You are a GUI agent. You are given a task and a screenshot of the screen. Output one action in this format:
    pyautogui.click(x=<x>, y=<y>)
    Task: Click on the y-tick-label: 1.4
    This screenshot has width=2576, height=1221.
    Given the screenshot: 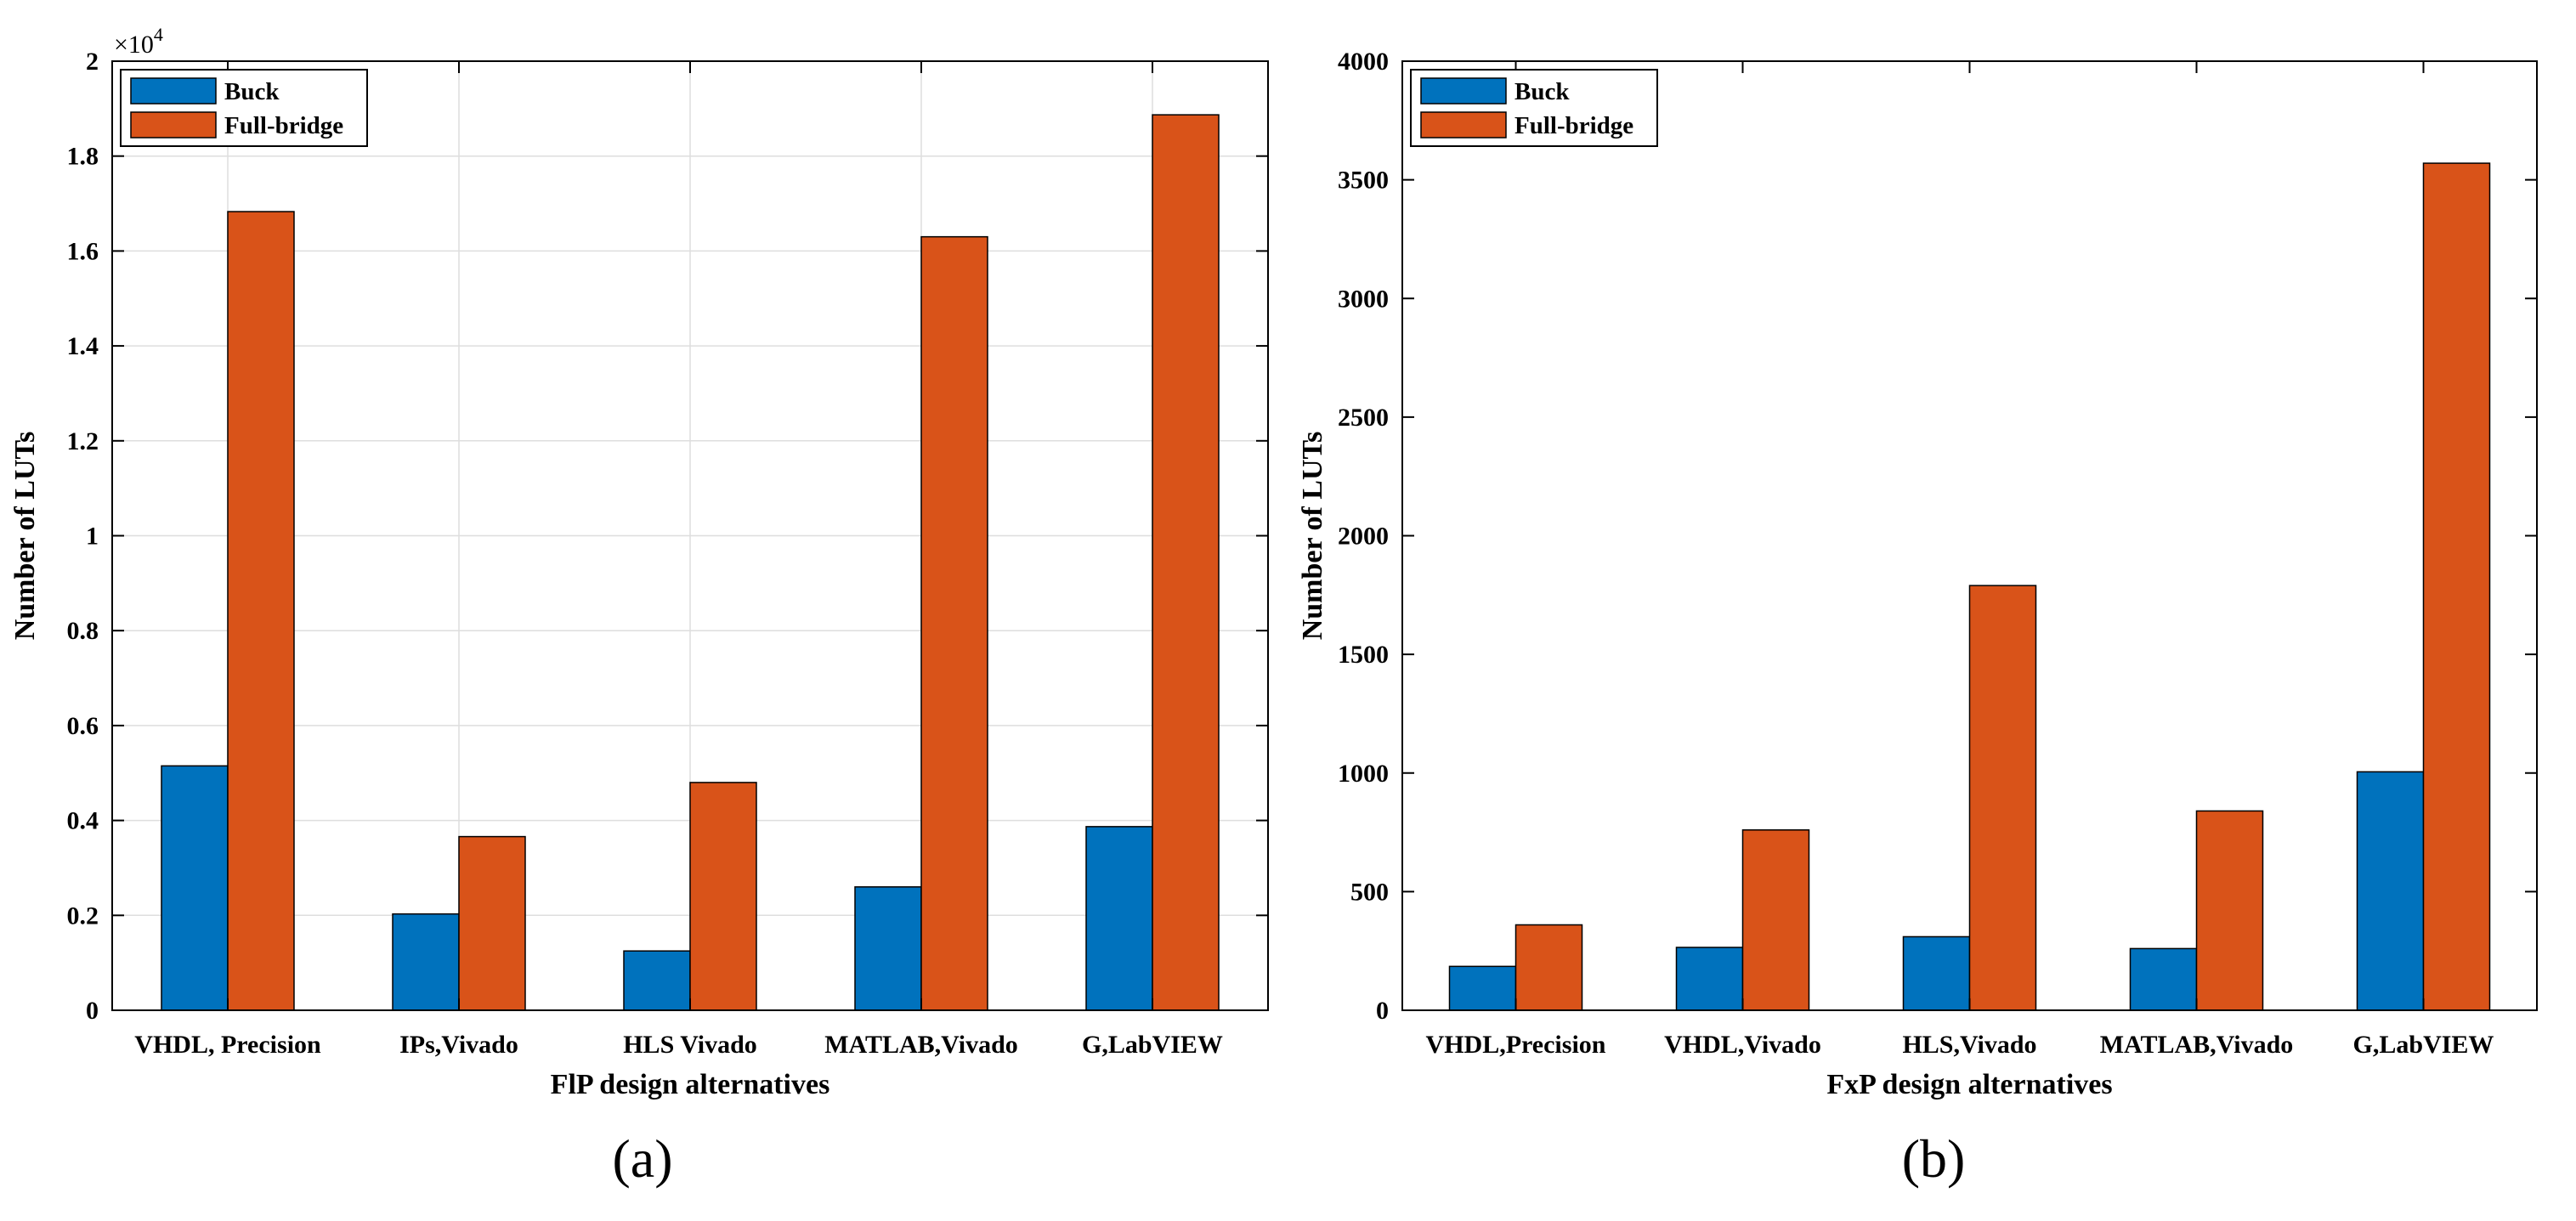 What is the action you would take?
    pyautogui.click(x=83, y=346)
    